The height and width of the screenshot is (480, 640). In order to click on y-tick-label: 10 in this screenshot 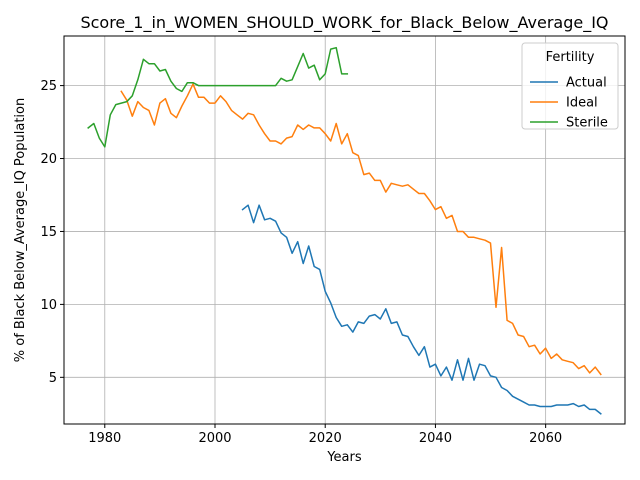, I will do `click(48, 305)`.